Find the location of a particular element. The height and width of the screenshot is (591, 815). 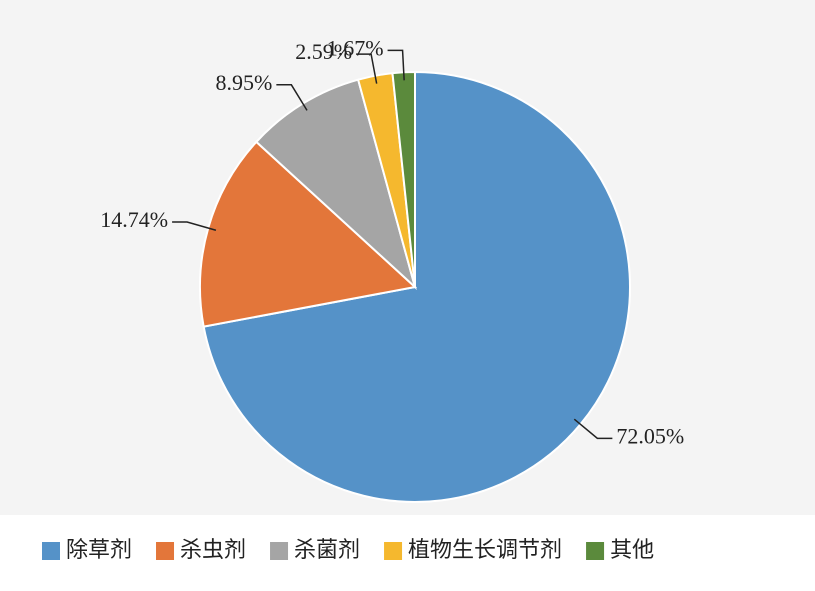

legend-label: 杀虫剂 is located at coordinates (213, 550).